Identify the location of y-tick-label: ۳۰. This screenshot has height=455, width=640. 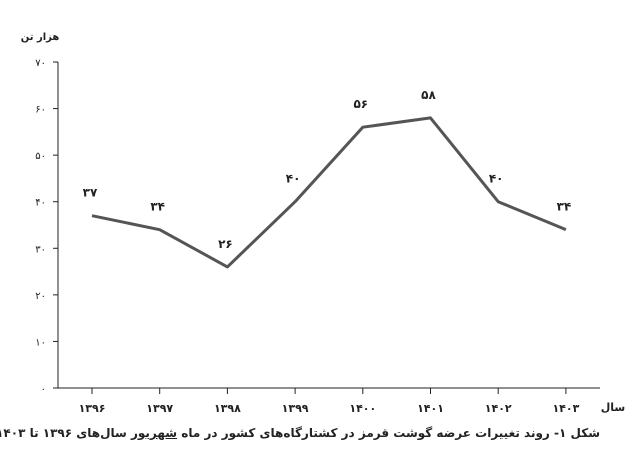
(40, 249).